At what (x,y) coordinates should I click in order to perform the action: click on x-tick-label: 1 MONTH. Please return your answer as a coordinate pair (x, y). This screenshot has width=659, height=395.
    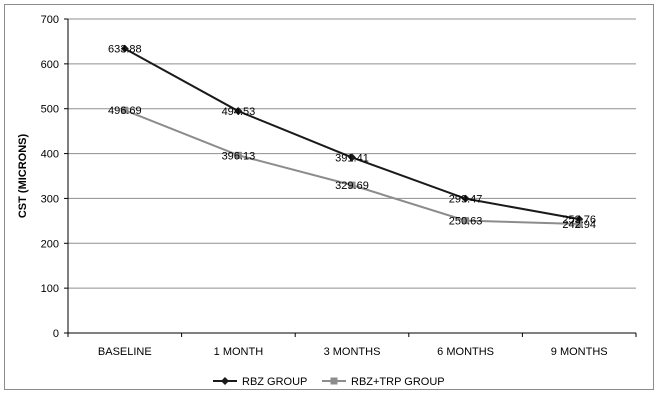
    Looking at the image, I should click on (239, 352).